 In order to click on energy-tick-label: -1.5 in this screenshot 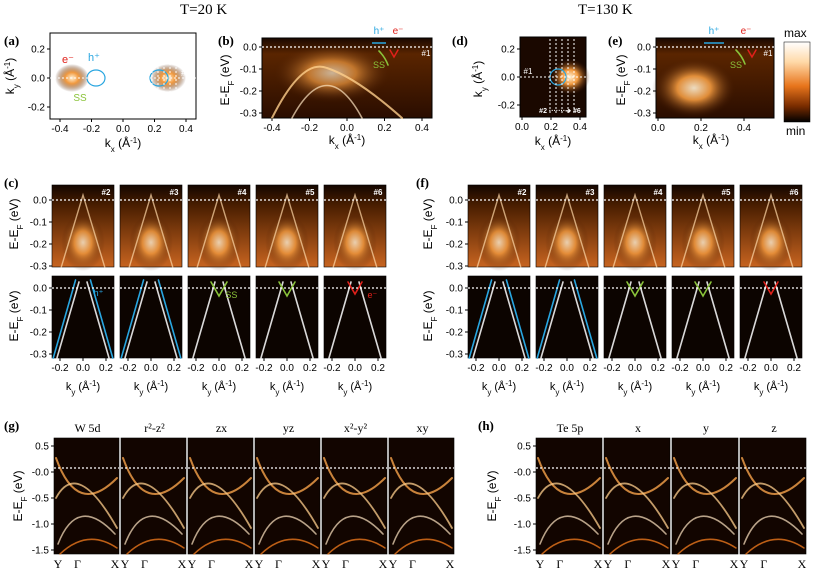, I will do `click(523, 551)`.